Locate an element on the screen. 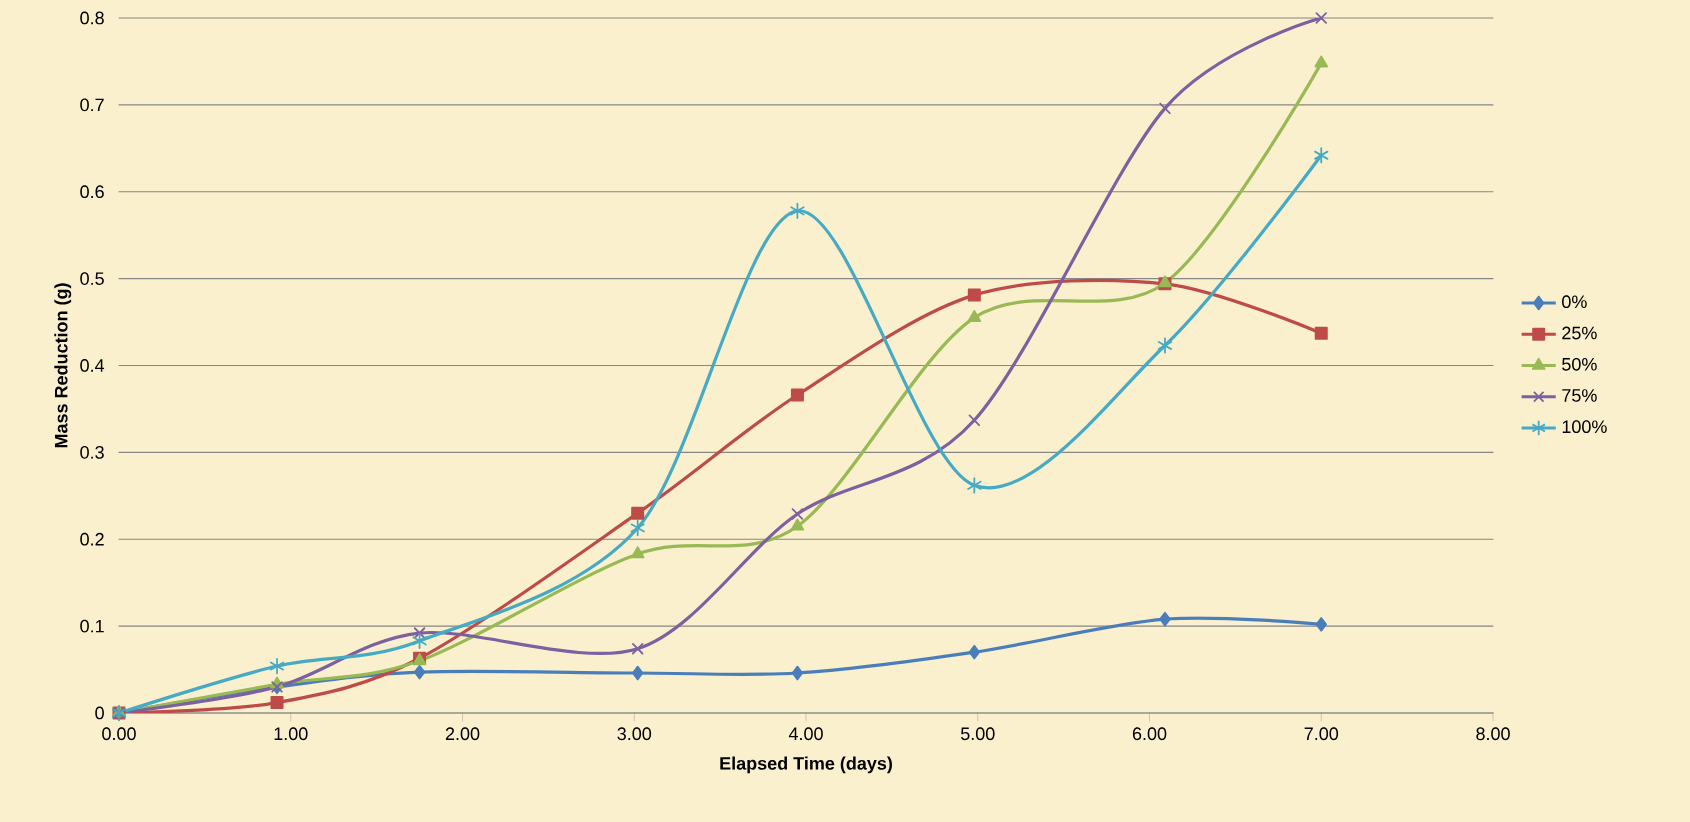 This screenshot has width=1690, height=822. legend-label: 25% is located at coordinates (1579, 333).